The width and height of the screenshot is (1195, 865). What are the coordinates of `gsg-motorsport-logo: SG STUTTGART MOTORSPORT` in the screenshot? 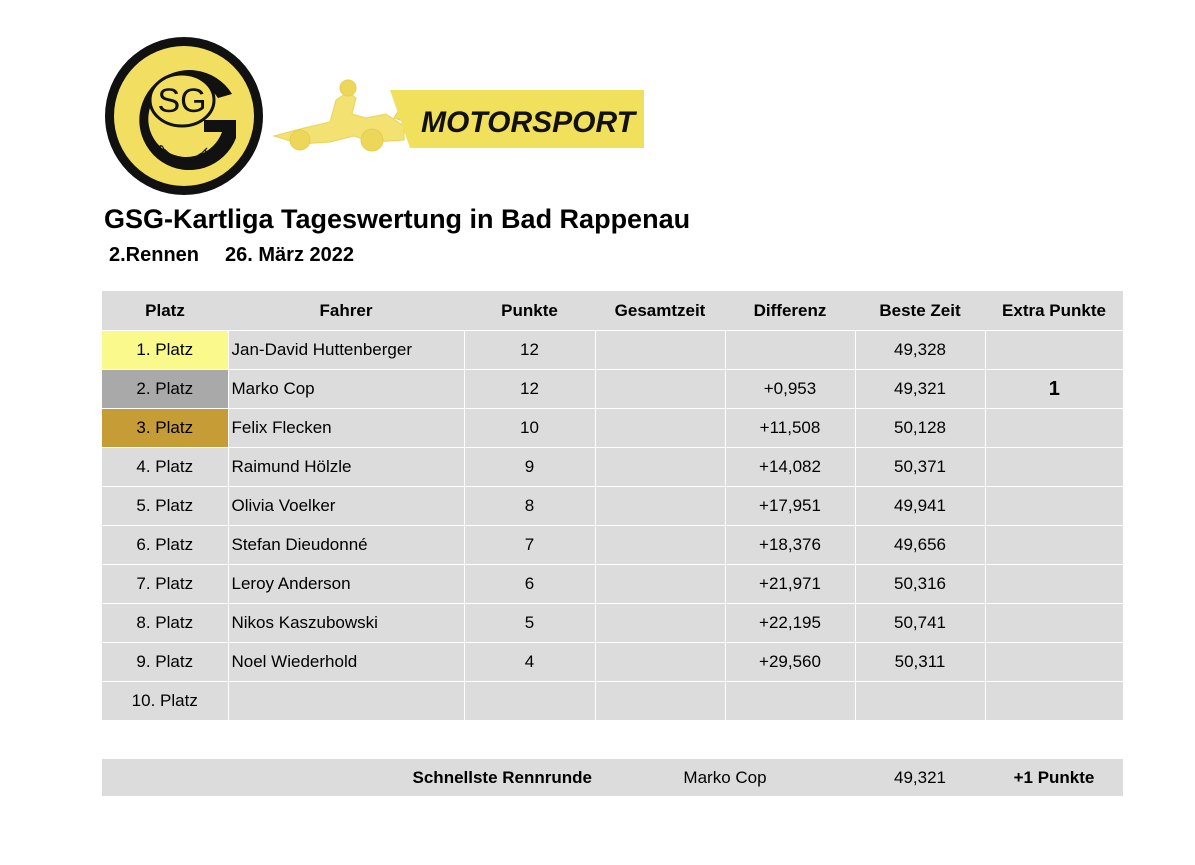 It's located at (374, 116).